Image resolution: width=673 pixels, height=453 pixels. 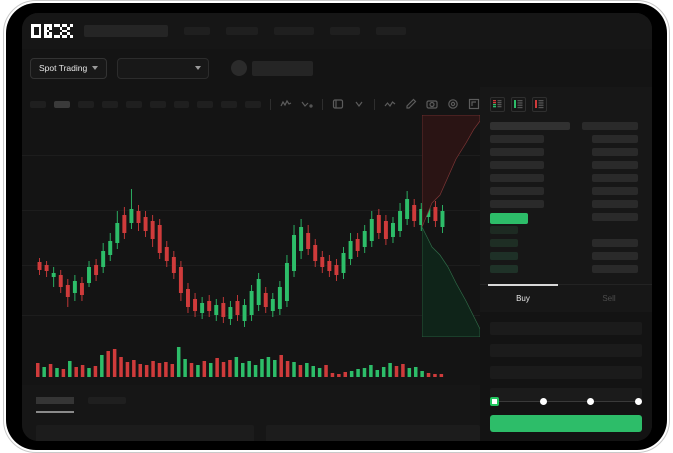 I want to click on camera-icon, so click(x=432, y=104).